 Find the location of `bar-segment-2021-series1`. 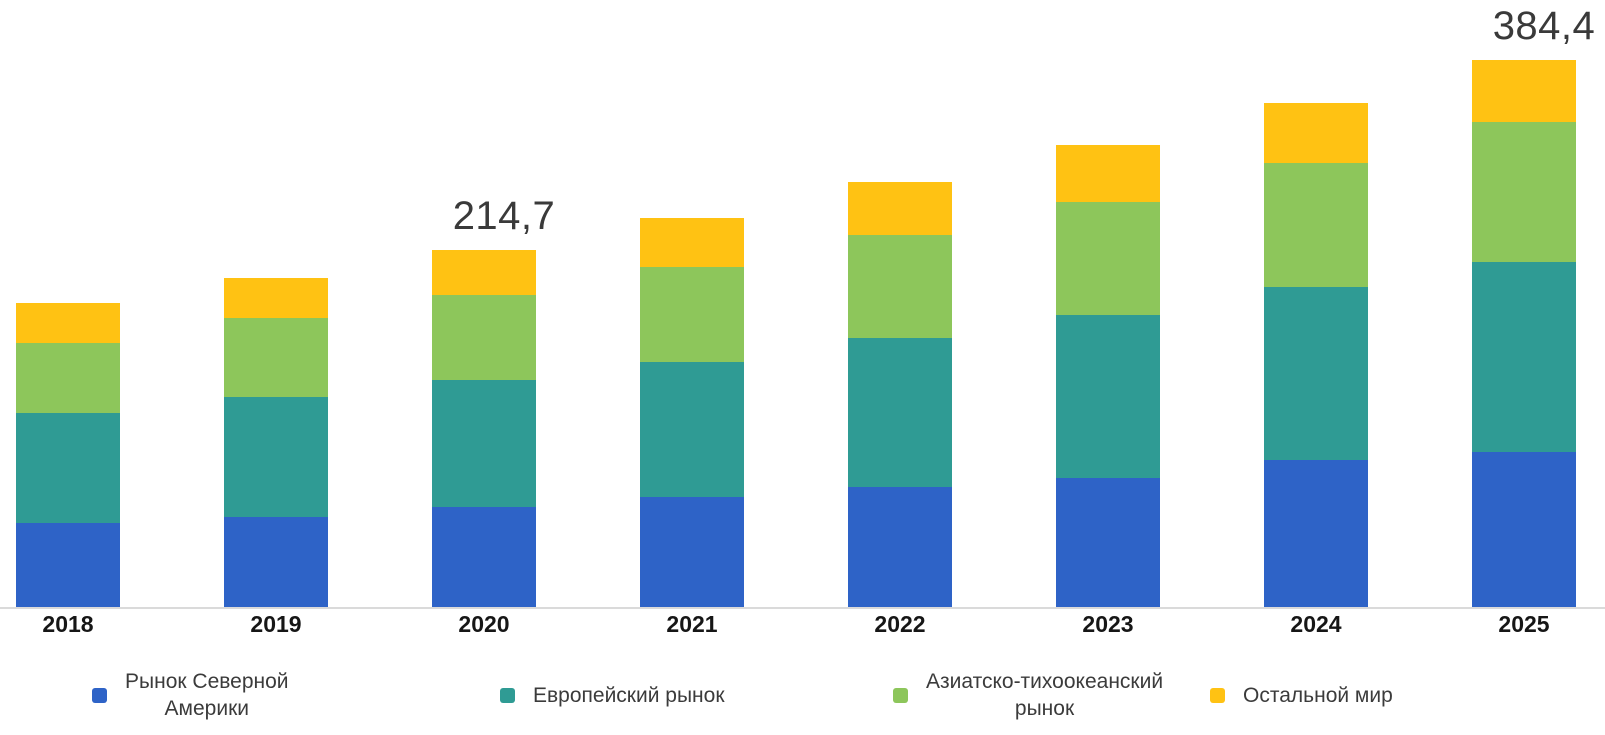

bar-segment-2021-series1 is located at coordinates (692, 430).